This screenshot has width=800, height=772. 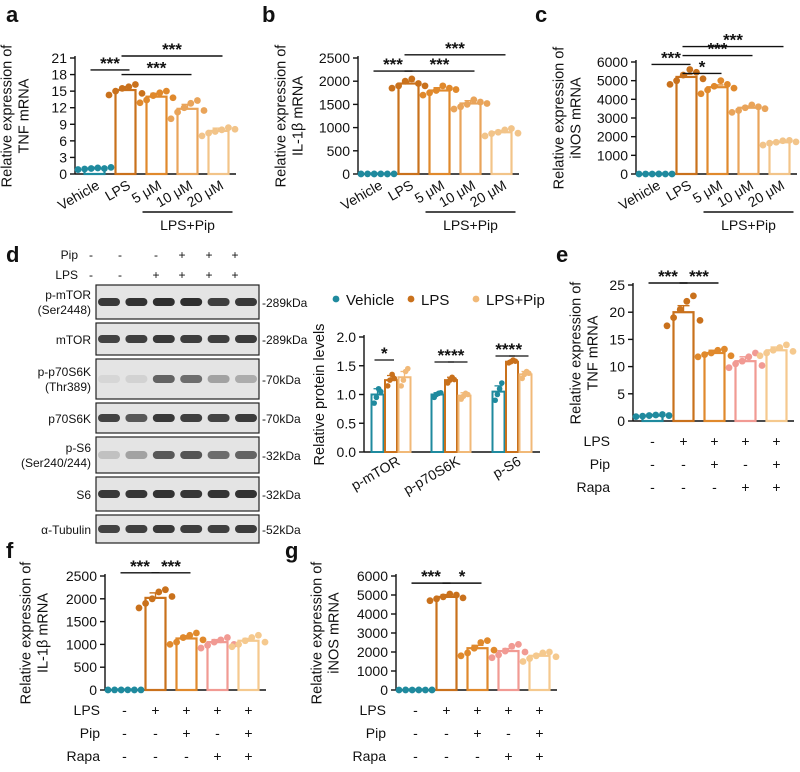 What do you see at coordinates (90, 733) in the screenshot?
I see `condition-label: Pip` at bounding box center [90, 733].